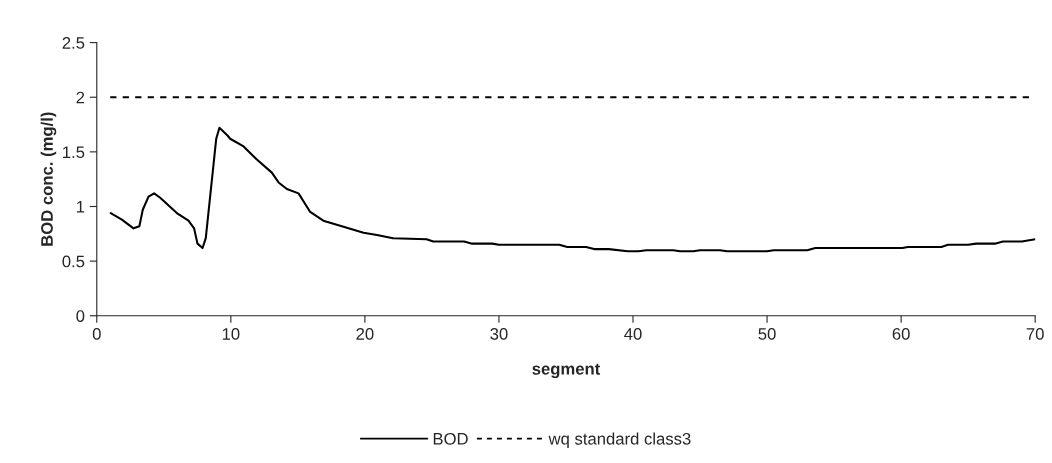 Image resolution: width=1052 pixels, height=463 pixels. Describe the element at coordinates (901, 334) in the screenshot. I see `x-tick-label: 60` at that location.